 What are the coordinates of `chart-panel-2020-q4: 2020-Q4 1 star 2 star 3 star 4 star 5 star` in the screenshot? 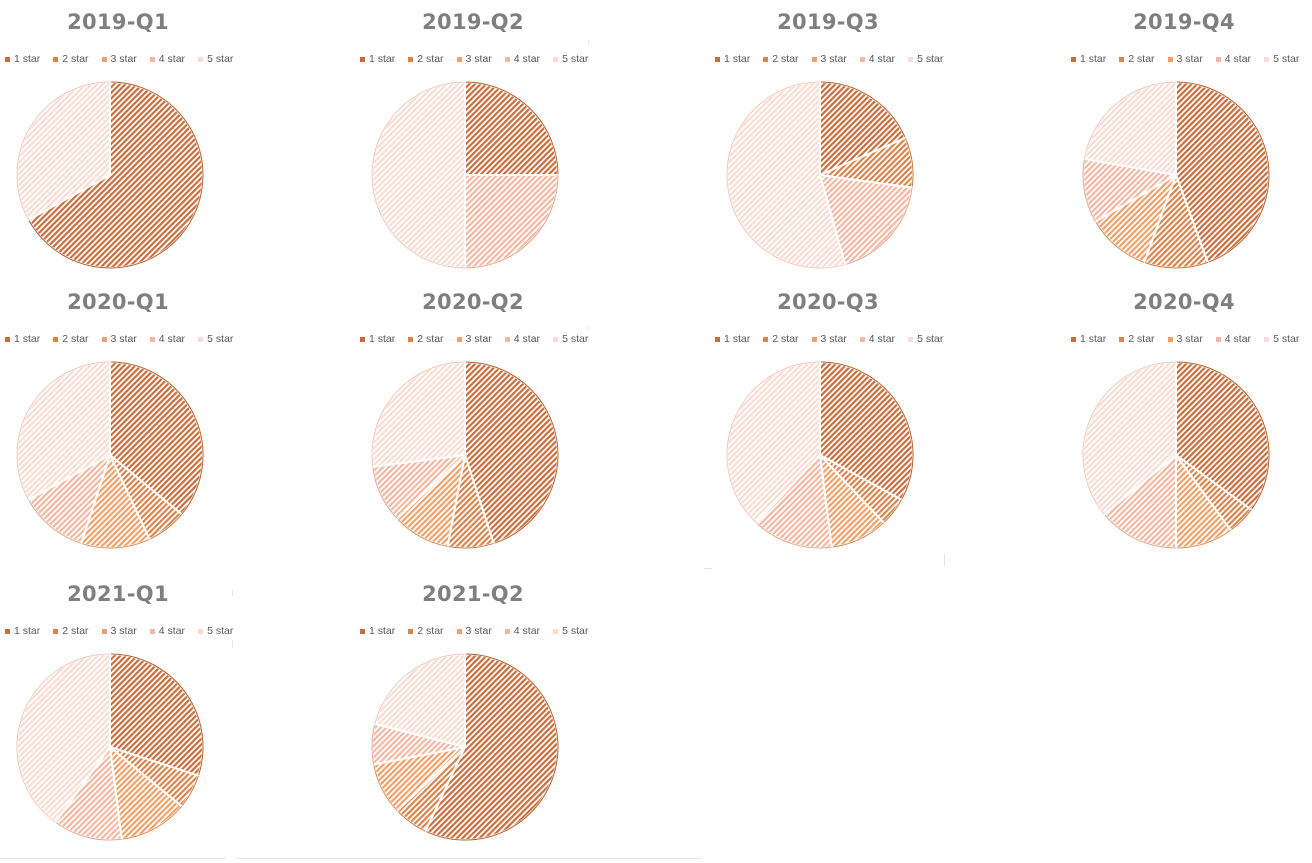 It's located at (1184, 423).